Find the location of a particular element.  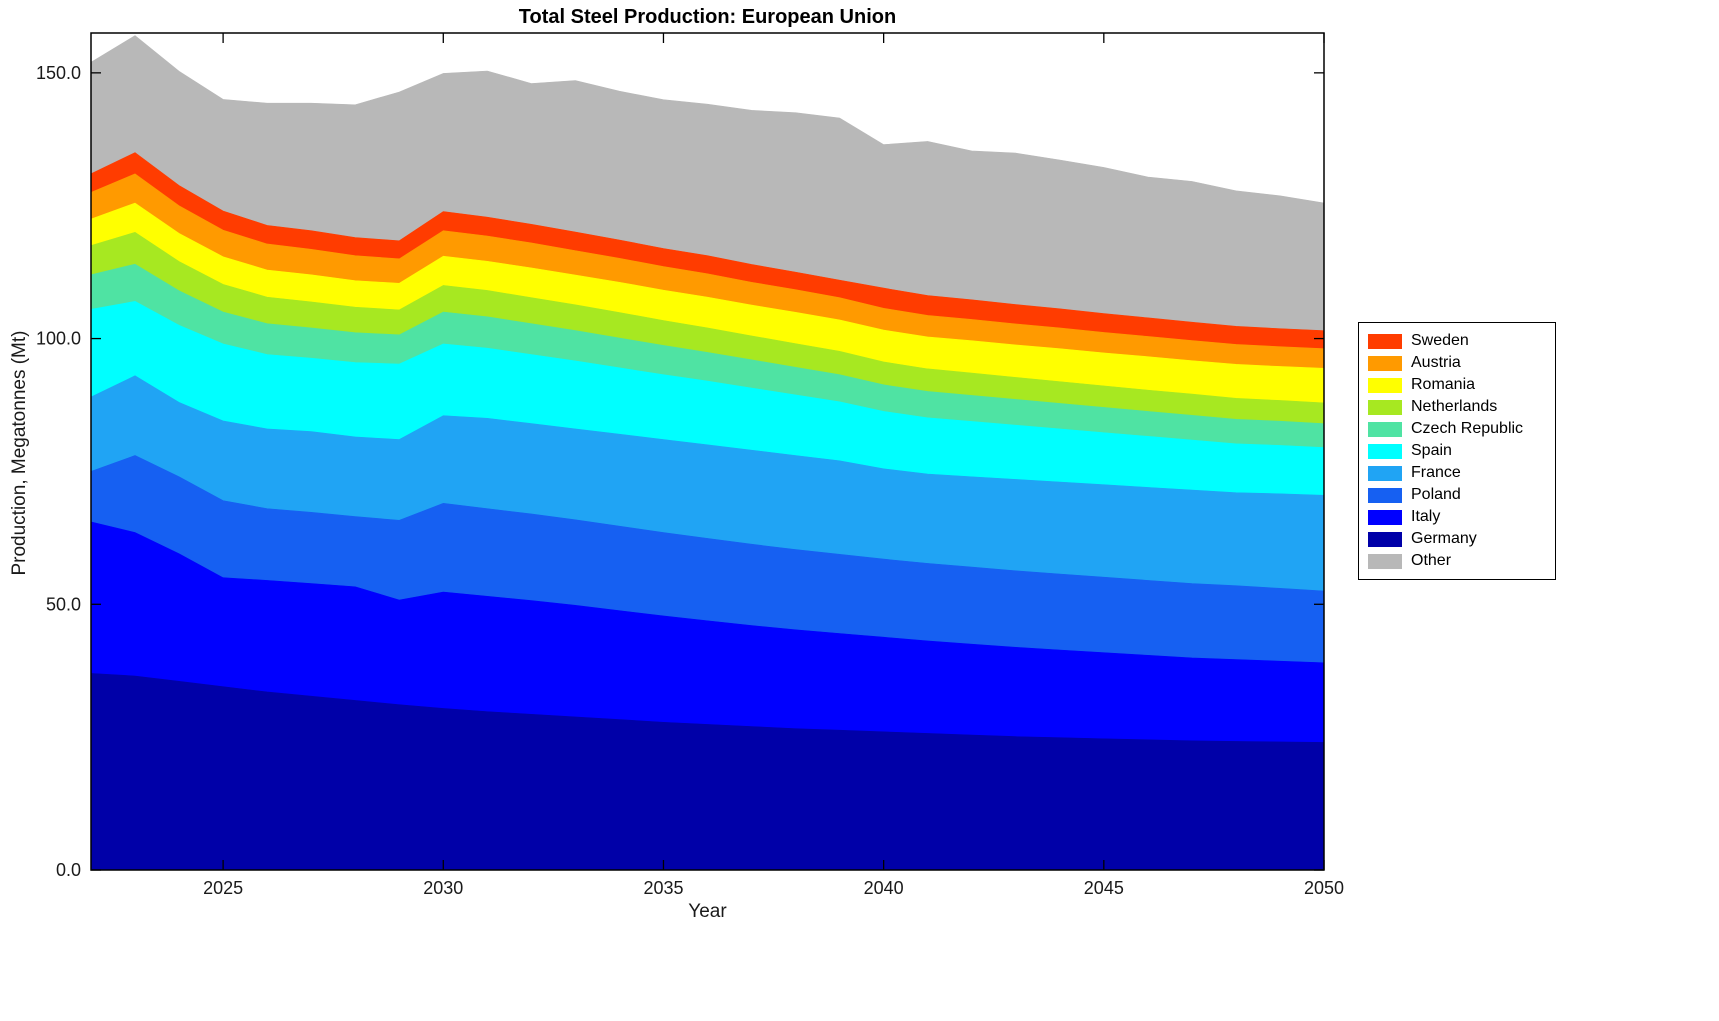

legend-swatch-czech-republic is located at coordinates (1385, 429).